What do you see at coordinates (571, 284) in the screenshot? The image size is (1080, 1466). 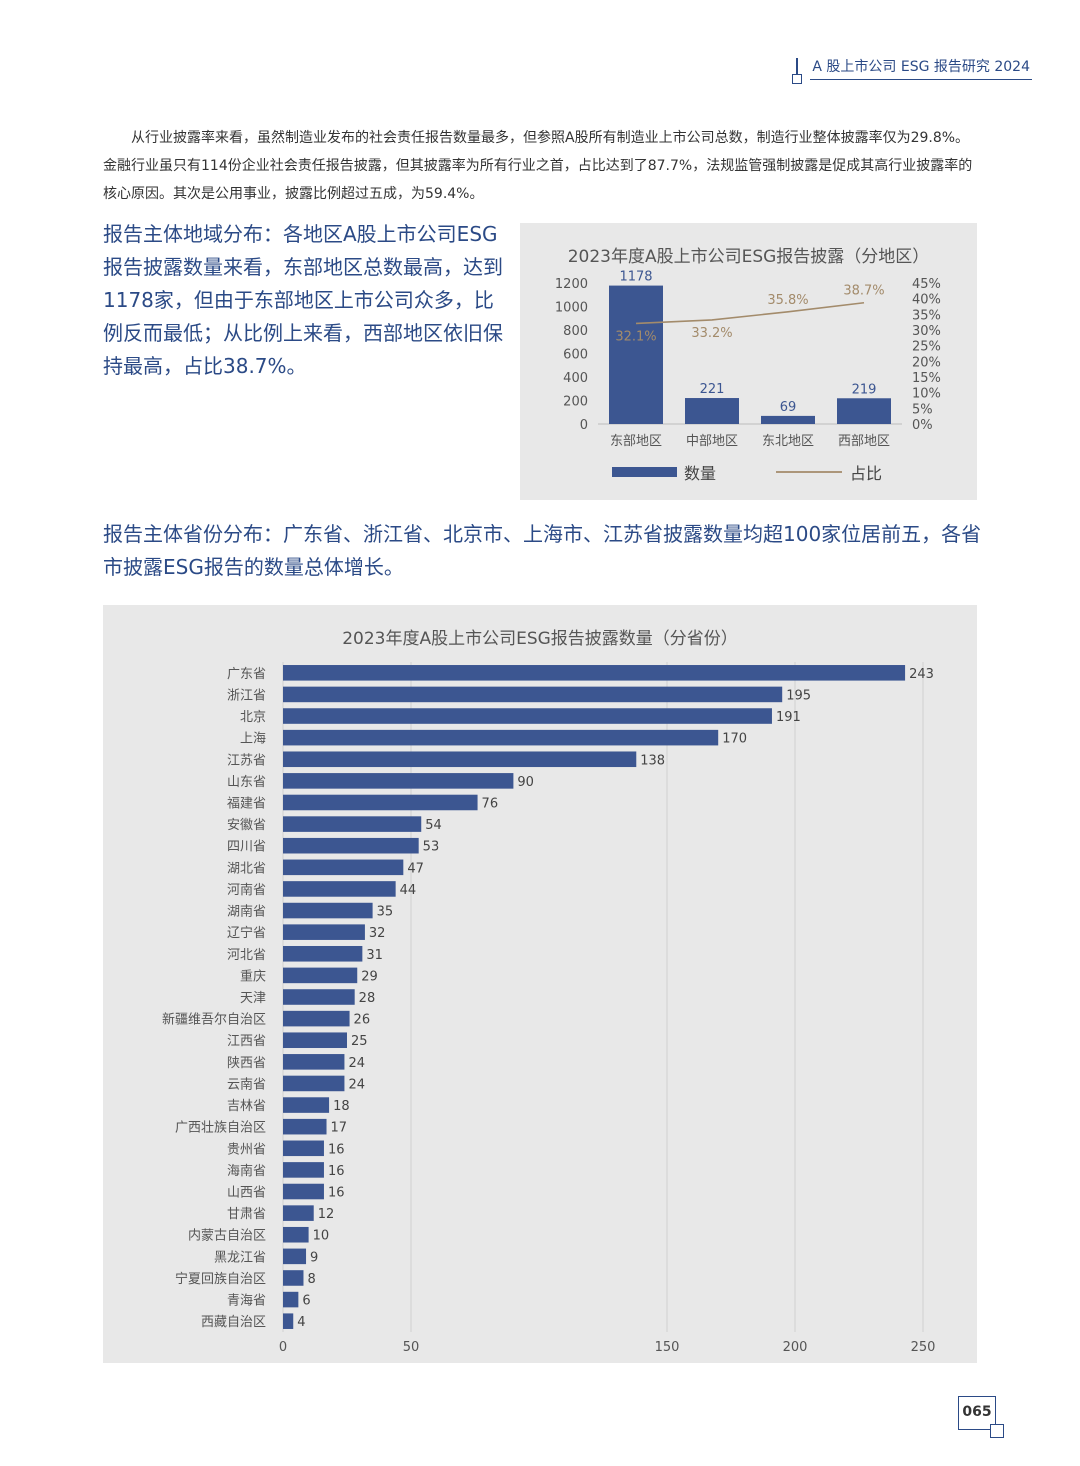 I see `left-axis-tick-label: 1200` at bounding box center [571, 284].